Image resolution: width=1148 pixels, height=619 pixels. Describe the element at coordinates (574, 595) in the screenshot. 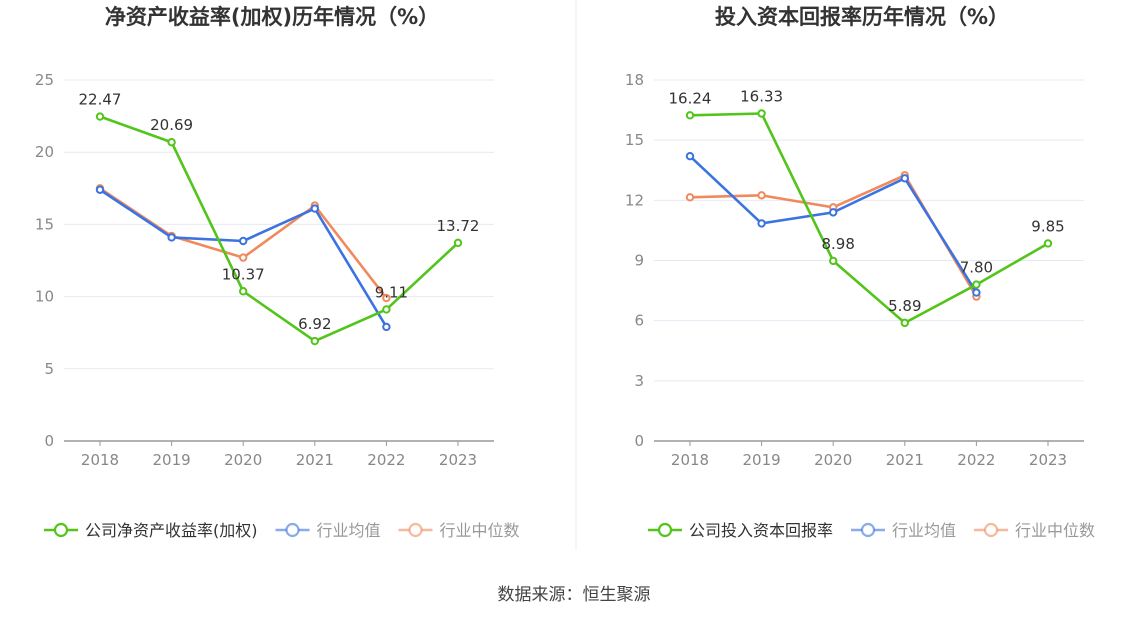

I see `data-source-note: 数据来源：恒生聚源` at that location.